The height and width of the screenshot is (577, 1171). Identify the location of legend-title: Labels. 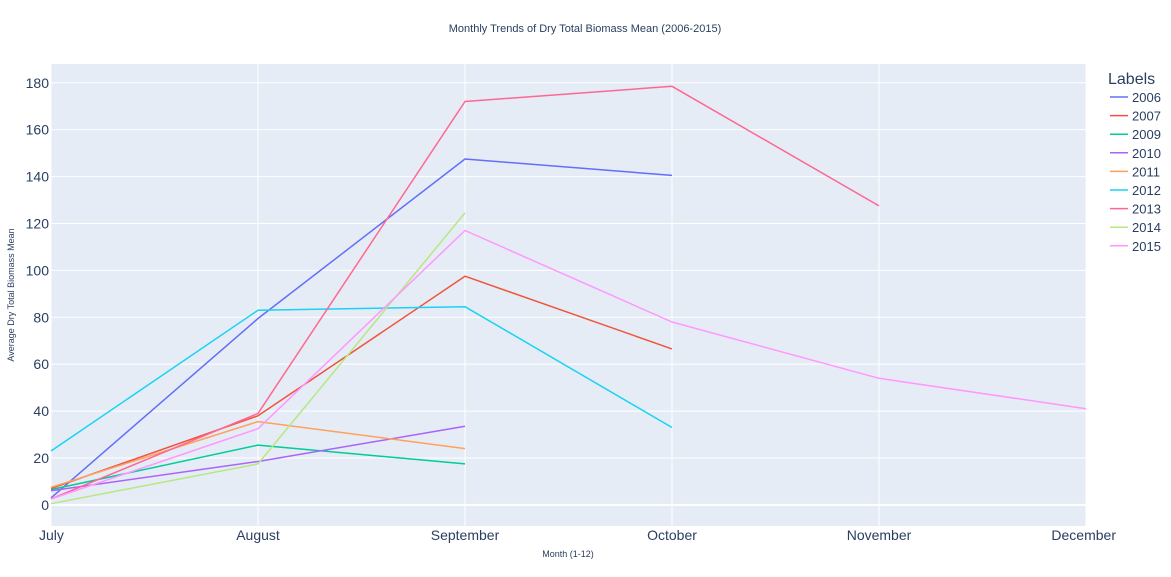
(1131, 79).